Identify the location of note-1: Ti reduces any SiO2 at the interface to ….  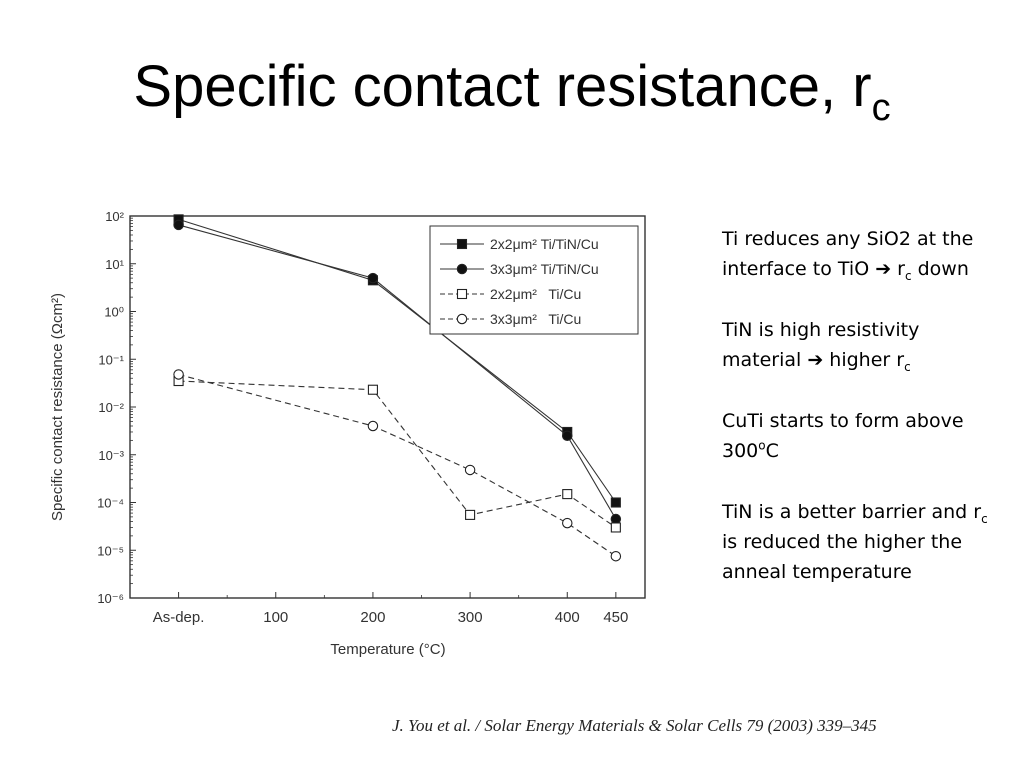
(862, 254).